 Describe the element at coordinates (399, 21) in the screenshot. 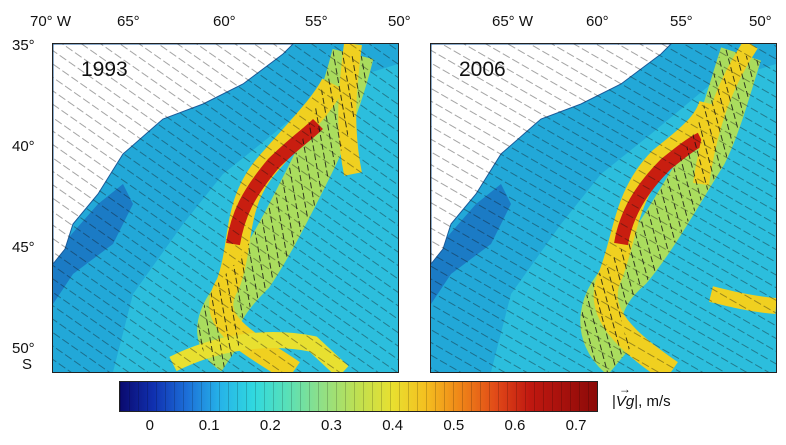

I see `top-axis-label-50: 50°` at that location.